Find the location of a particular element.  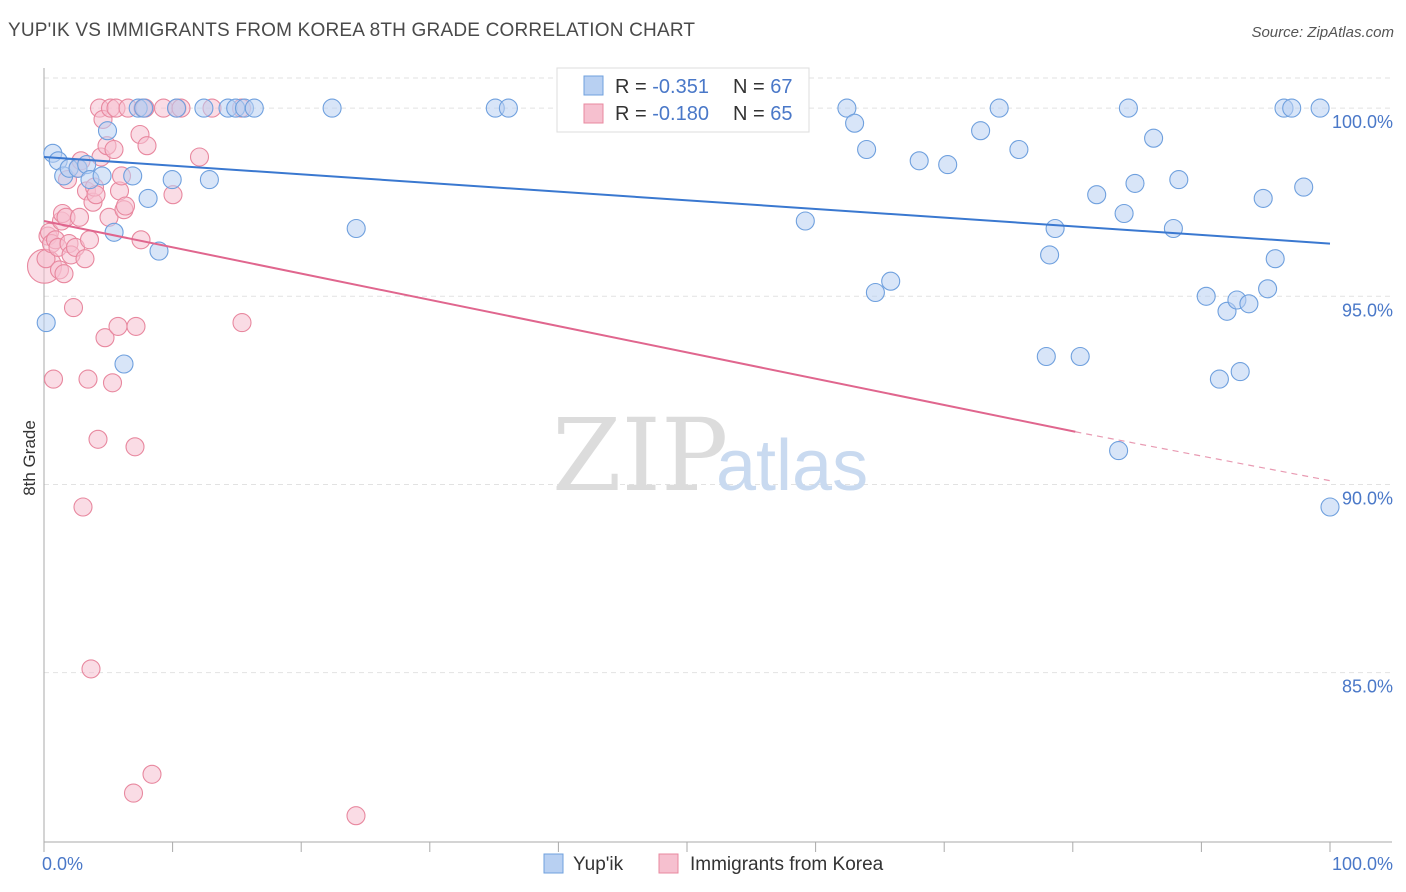

x-tick-label-1: 100.0% is located at coordinates (1362, 864).